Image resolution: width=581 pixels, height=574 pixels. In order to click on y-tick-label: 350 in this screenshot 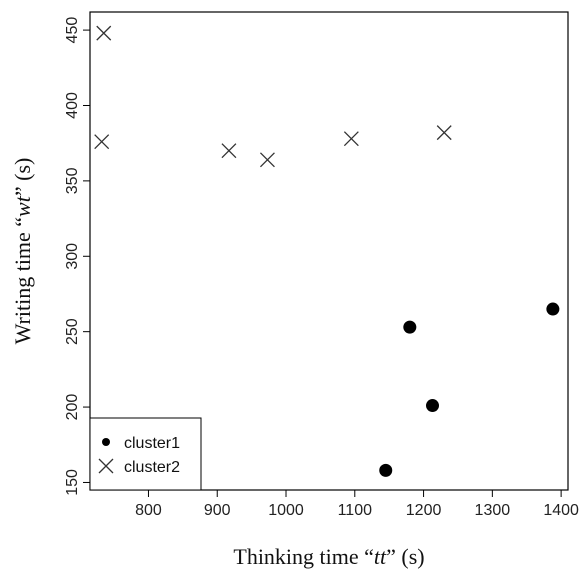, I will do `click(72, 180)`.